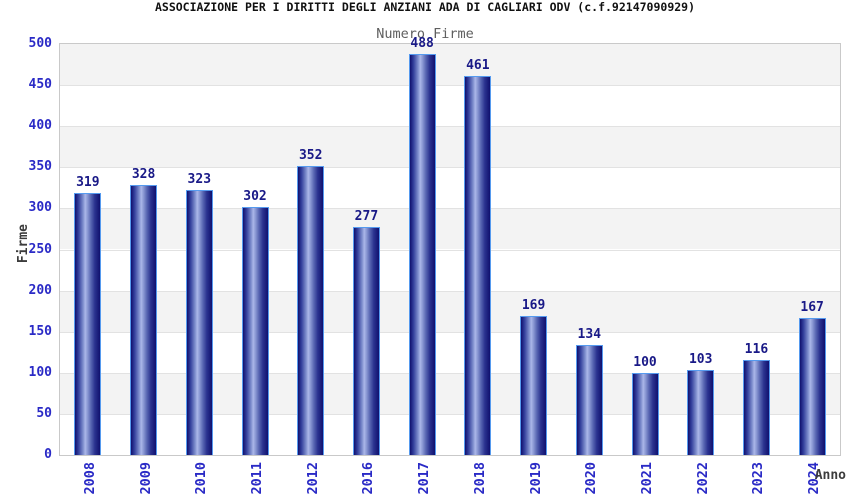 This screenshot has height=500, width=850. What do you see at coordinates (758, 478) in the screenshot?
I see `x-tick-label-2023: 2023` at bounding box center [758, 478].